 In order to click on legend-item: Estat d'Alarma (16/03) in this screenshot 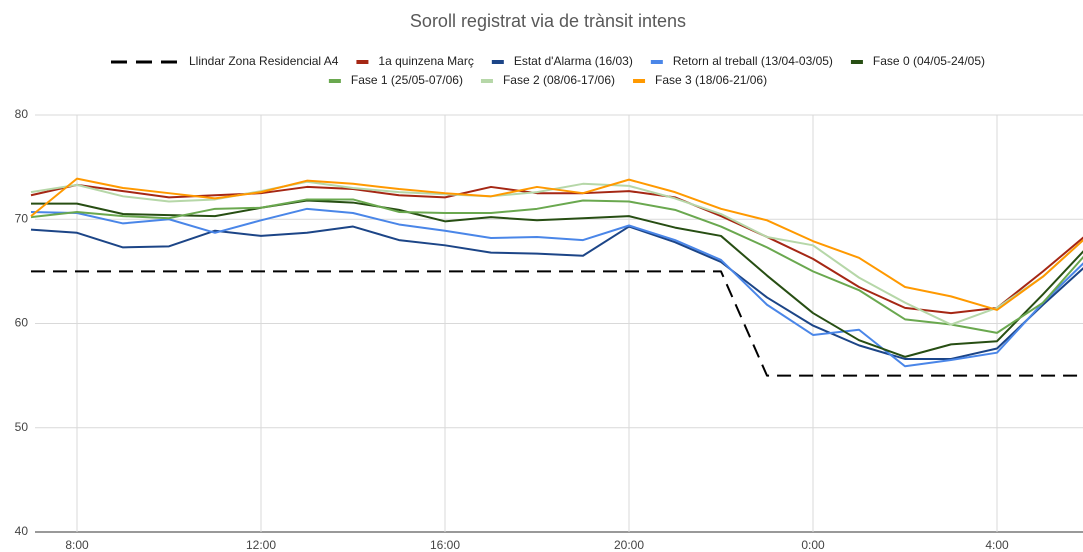, I will do `click(562, 61)`.